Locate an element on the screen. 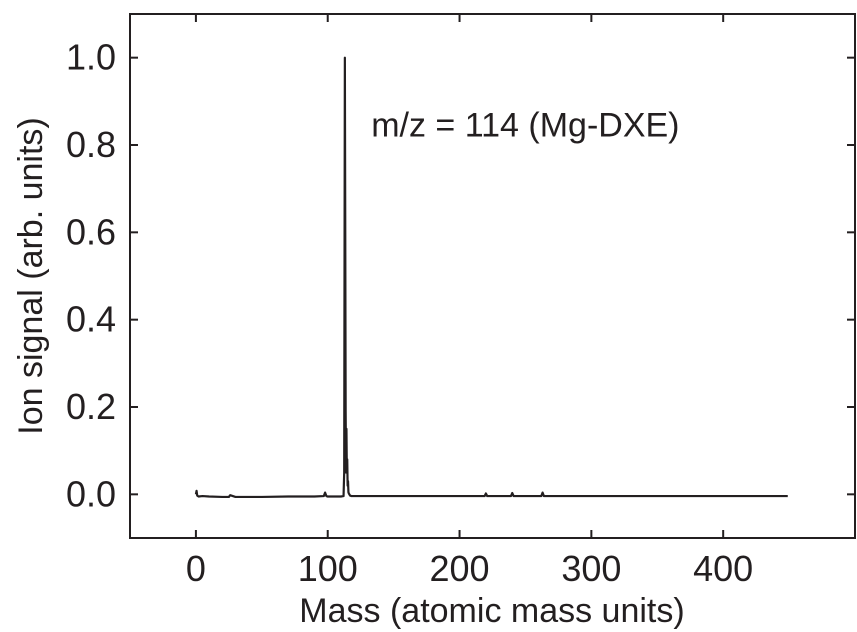 Image resolution: width=857 pixels, height=632 pixels. x-axis-title: Mass (atomic mass units) is located at coordinates (491, 611).